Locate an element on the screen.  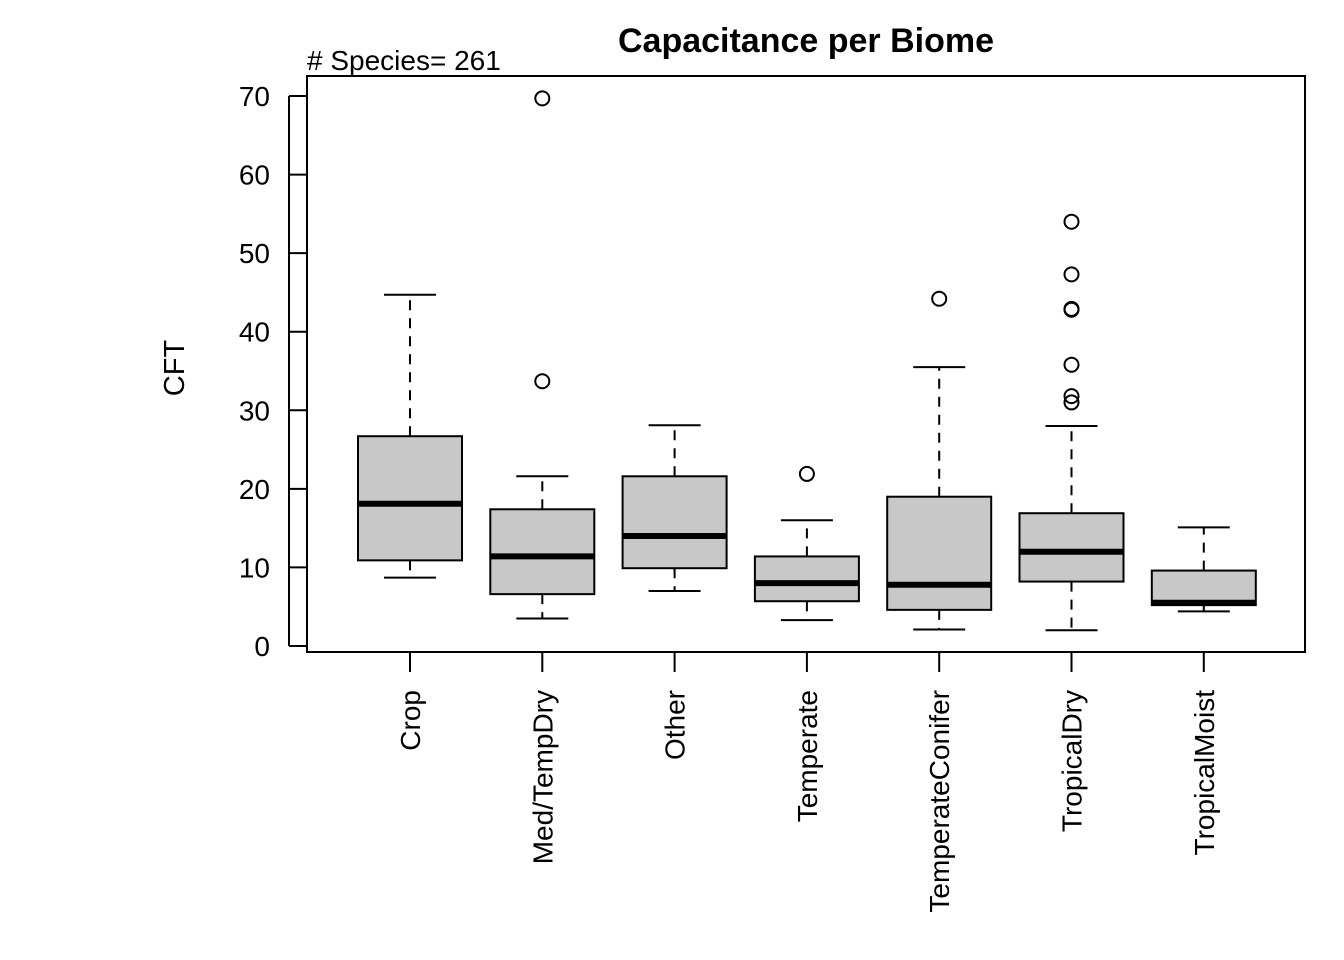
x-tick-label: Temperate is located at coordinates (807, 756).